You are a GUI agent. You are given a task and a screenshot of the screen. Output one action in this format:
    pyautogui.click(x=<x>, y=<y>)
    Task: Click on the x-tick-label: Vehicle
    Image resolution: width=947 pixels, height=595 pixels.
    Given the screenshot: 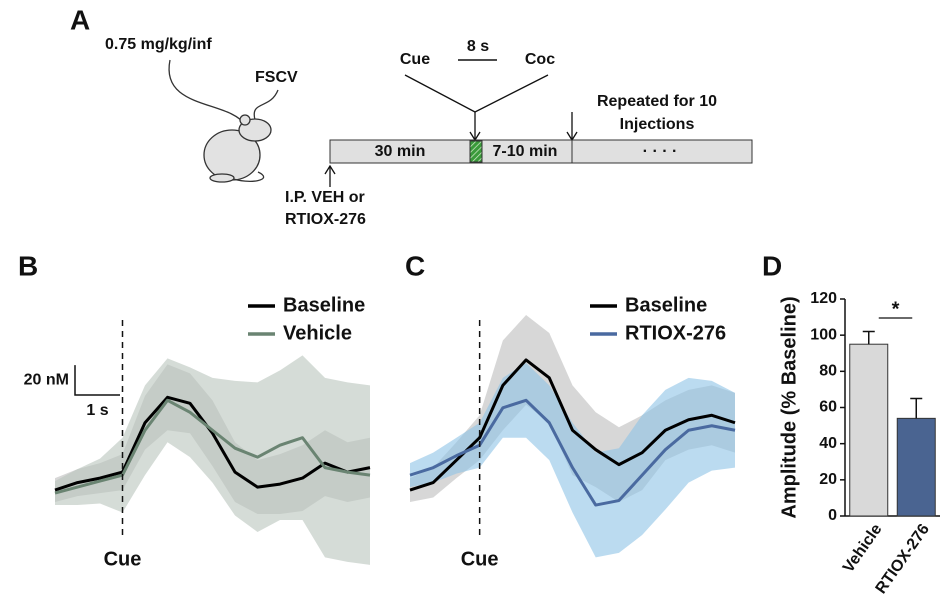 What is the action you would take?
    pyautogui.click(x=863, y=548)
    